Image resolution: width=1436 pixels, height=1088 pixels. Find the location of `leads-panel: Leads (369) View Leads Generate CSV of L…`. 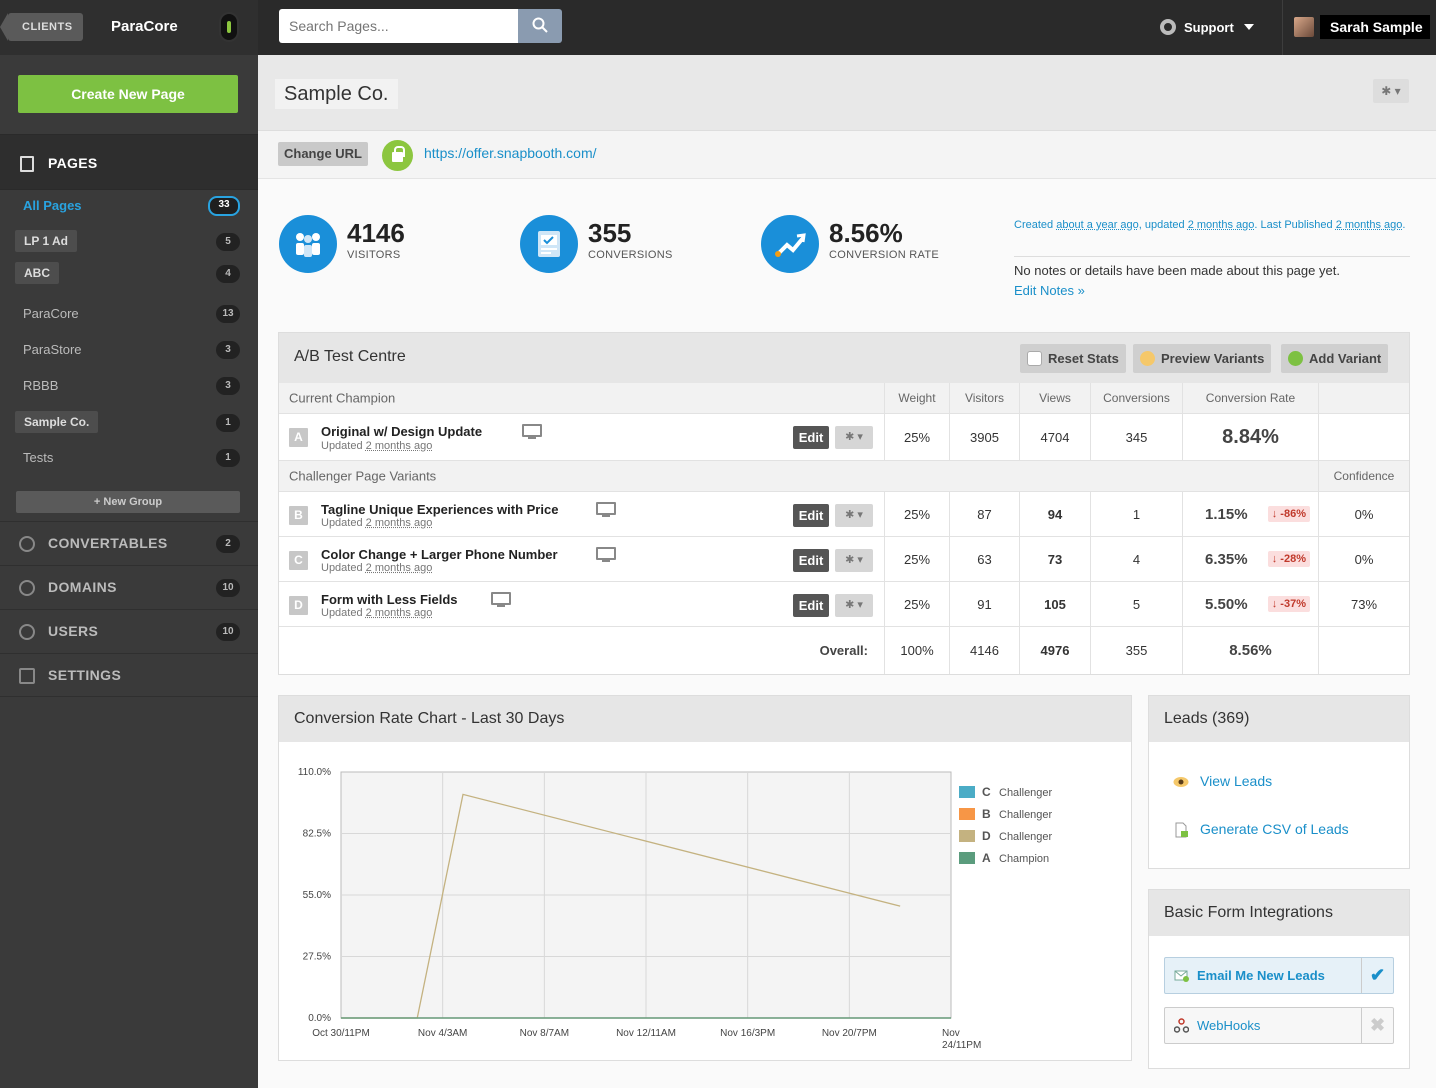

leads-panel: Leads (369) View Leads Generate CSV of L… is located at coordinates (1279, 782).